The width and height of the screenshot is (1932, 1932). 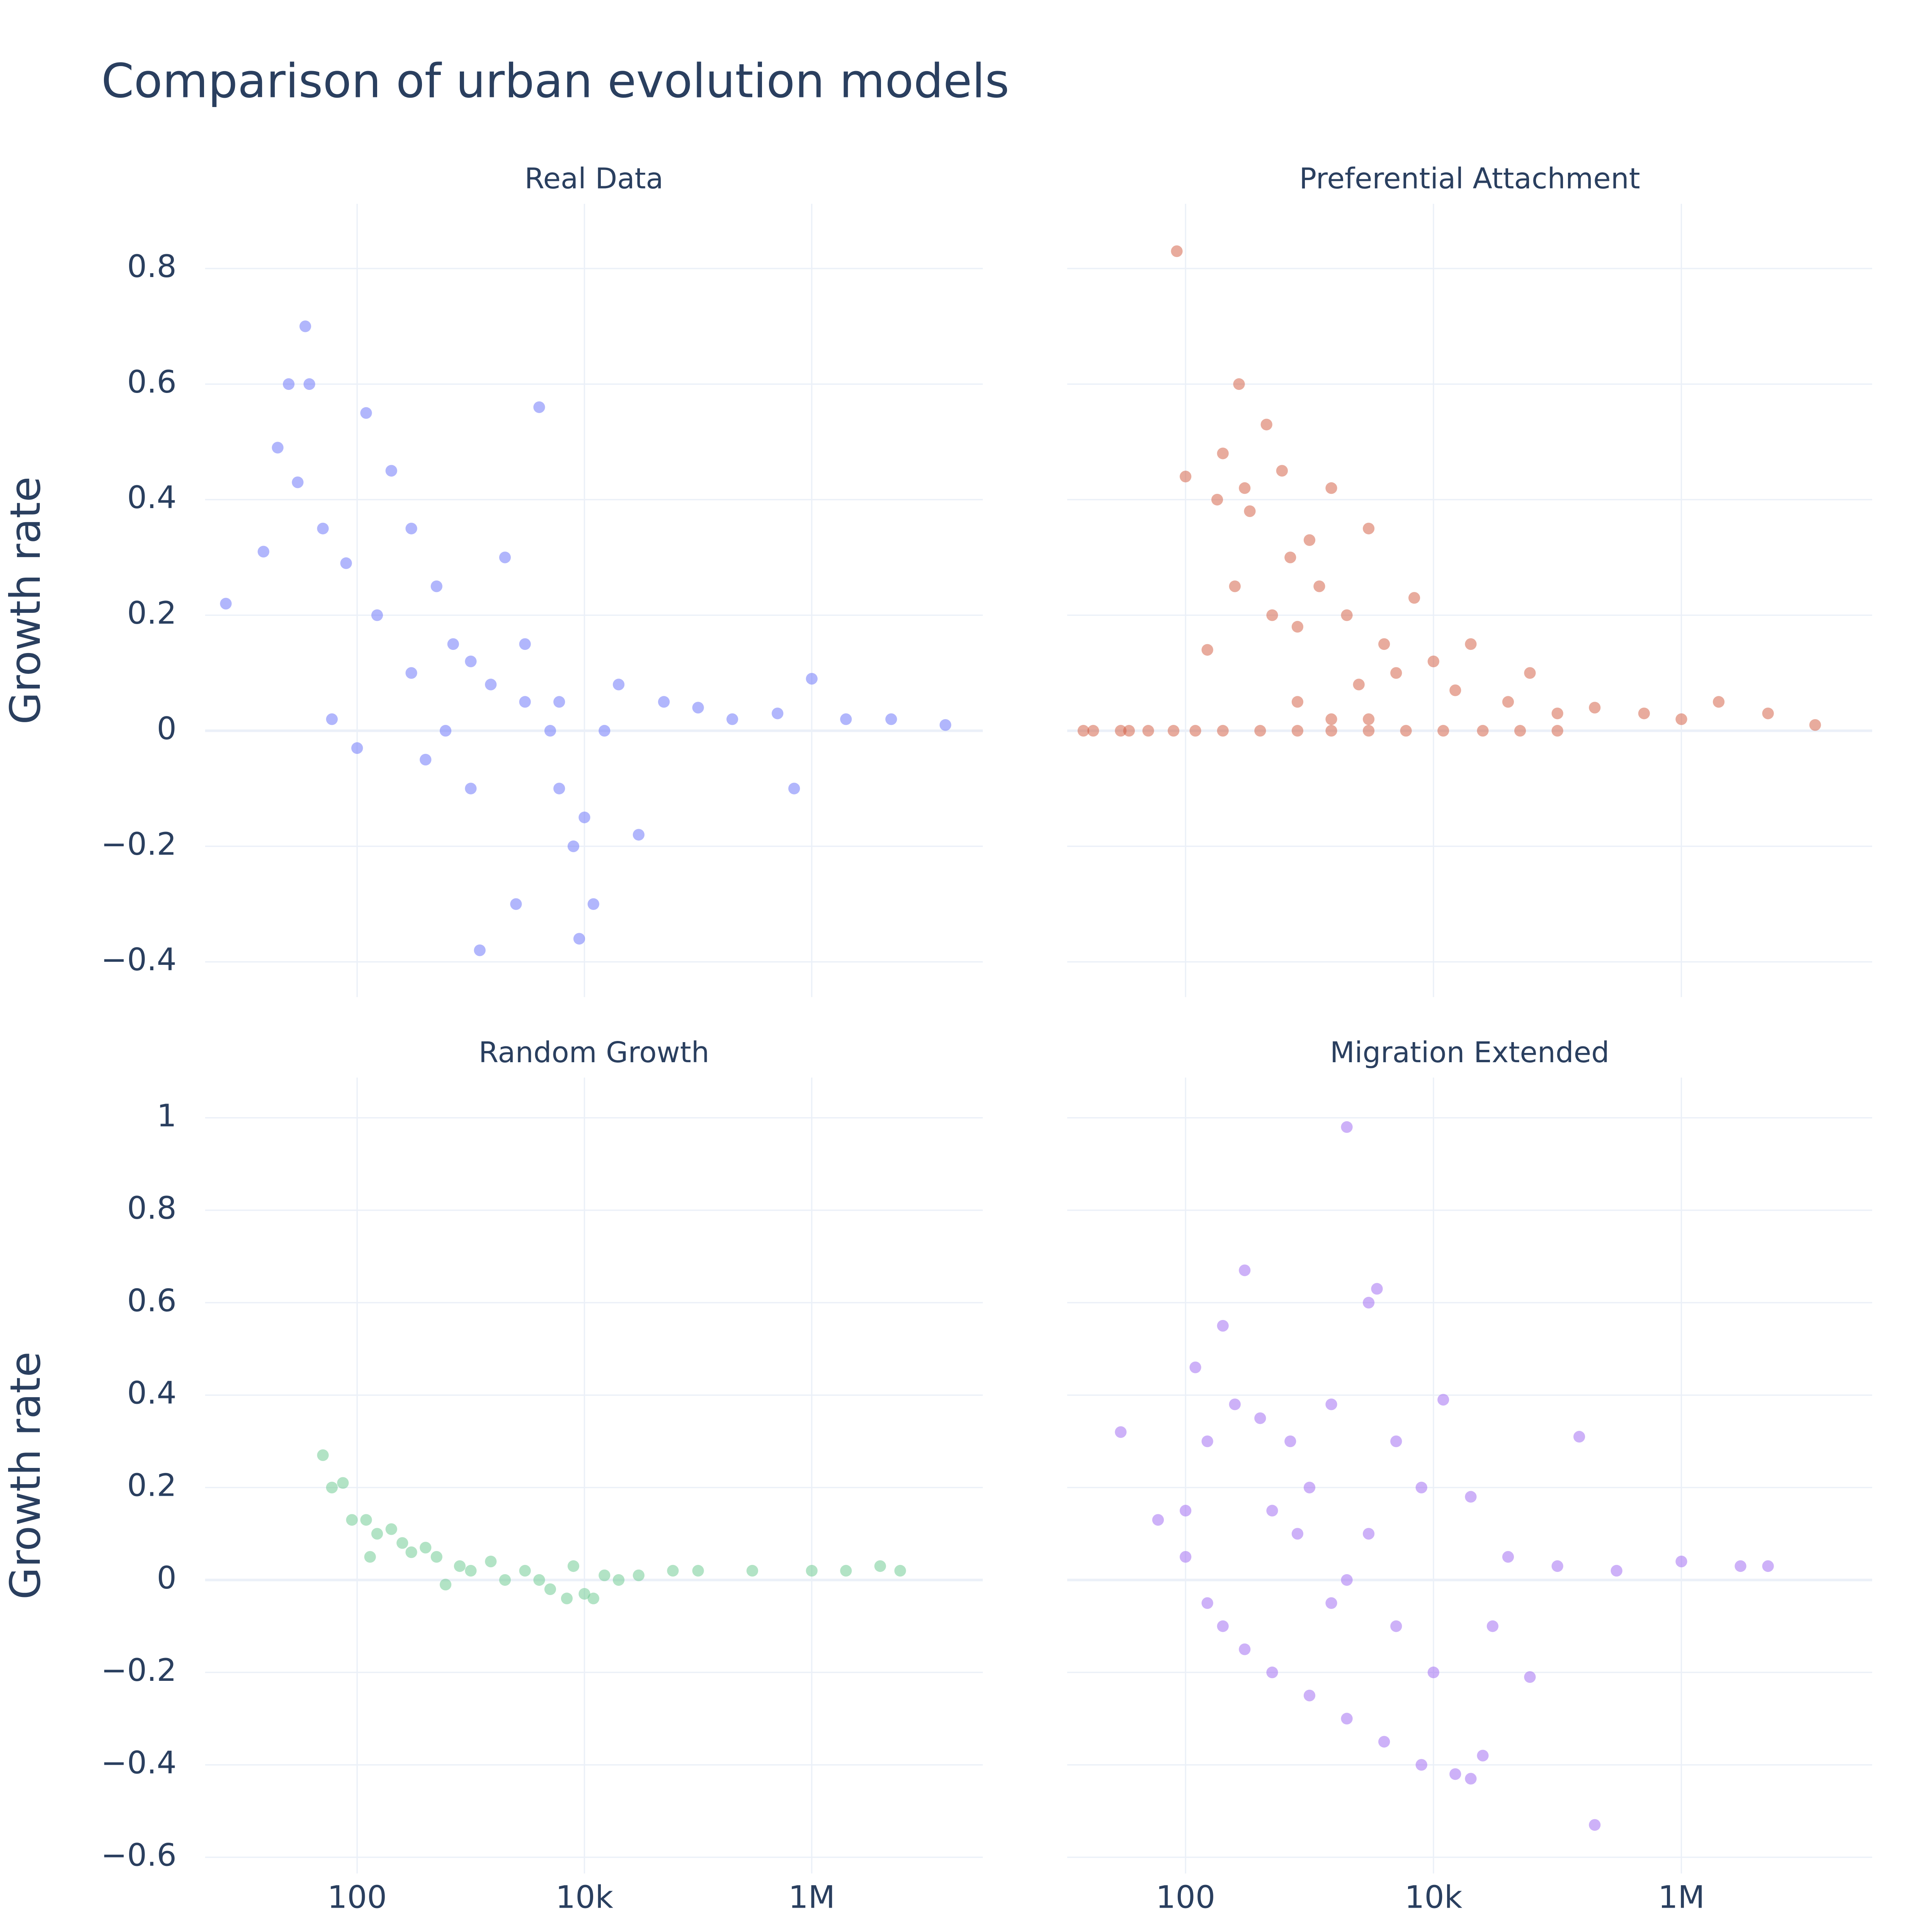 What do you see at coordinates (139, 960) in the screenshot?
I see `y-tick-label: −0.4` at bounding box center [139, 960].